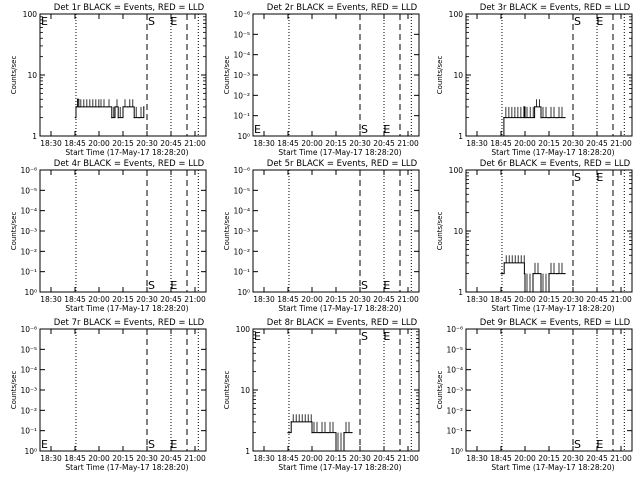 Image resolution: width=640 pixels, height=480 pixels. What do you see at coordinates (241, 251) in the screenshot?
I see `y-tick-label: 10⁻²` at bounding box center [241, 251].